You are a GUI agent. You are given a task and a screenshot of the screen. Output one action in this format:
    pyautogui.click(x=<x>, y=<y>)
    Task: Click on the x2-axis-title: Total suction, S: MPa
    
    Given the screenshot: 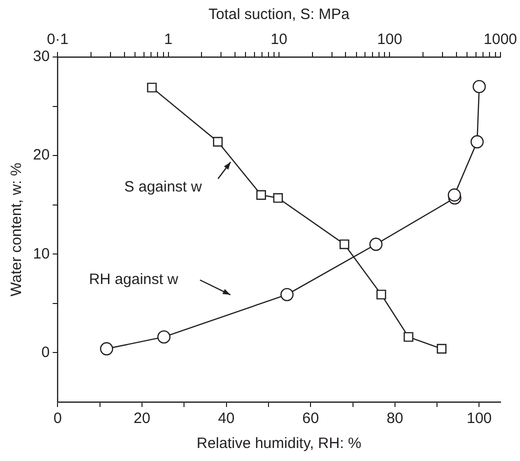 What is the action you would take?
    pyautogui.click(x=279, y=15)
    